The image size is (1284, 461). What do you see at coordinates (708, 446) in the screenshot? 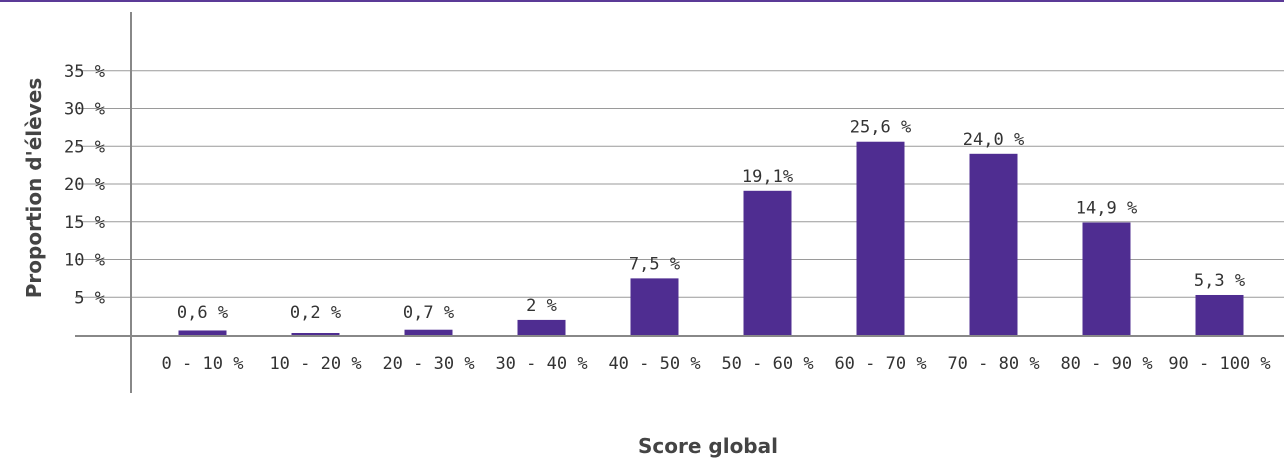
I see `x-axis-title: Score global` at bounding box center [708, 446].